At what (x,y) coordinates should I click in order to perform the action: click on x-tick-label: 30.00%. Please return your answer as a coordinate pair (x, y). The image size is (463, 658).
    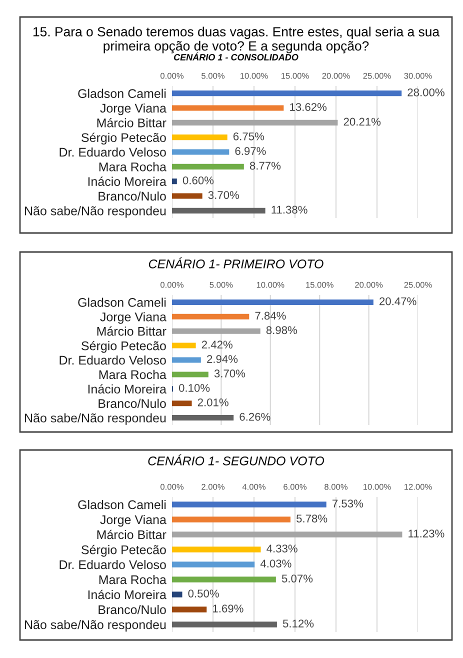
    Looking at the image, I should click on (418, 75).